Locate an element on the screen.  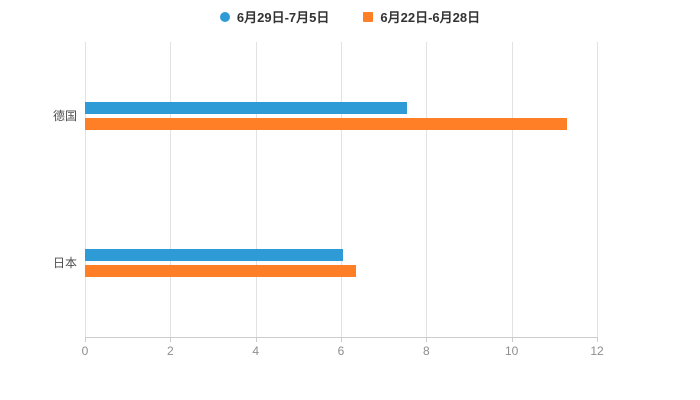
x-axis-tick-label: 0 is located at coordinates (85, 351).